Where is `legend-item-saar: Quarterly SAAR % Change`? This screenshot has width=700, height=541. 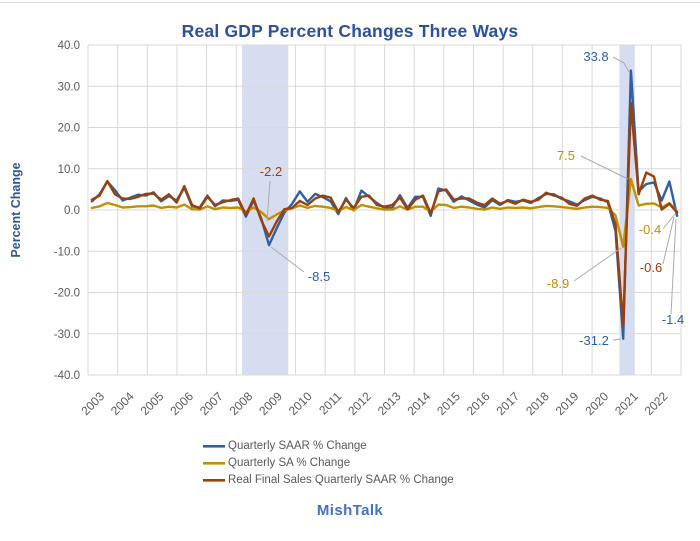 legend-item-saar: Quarterly SAAR % Change is located at coordinates (328, 445).